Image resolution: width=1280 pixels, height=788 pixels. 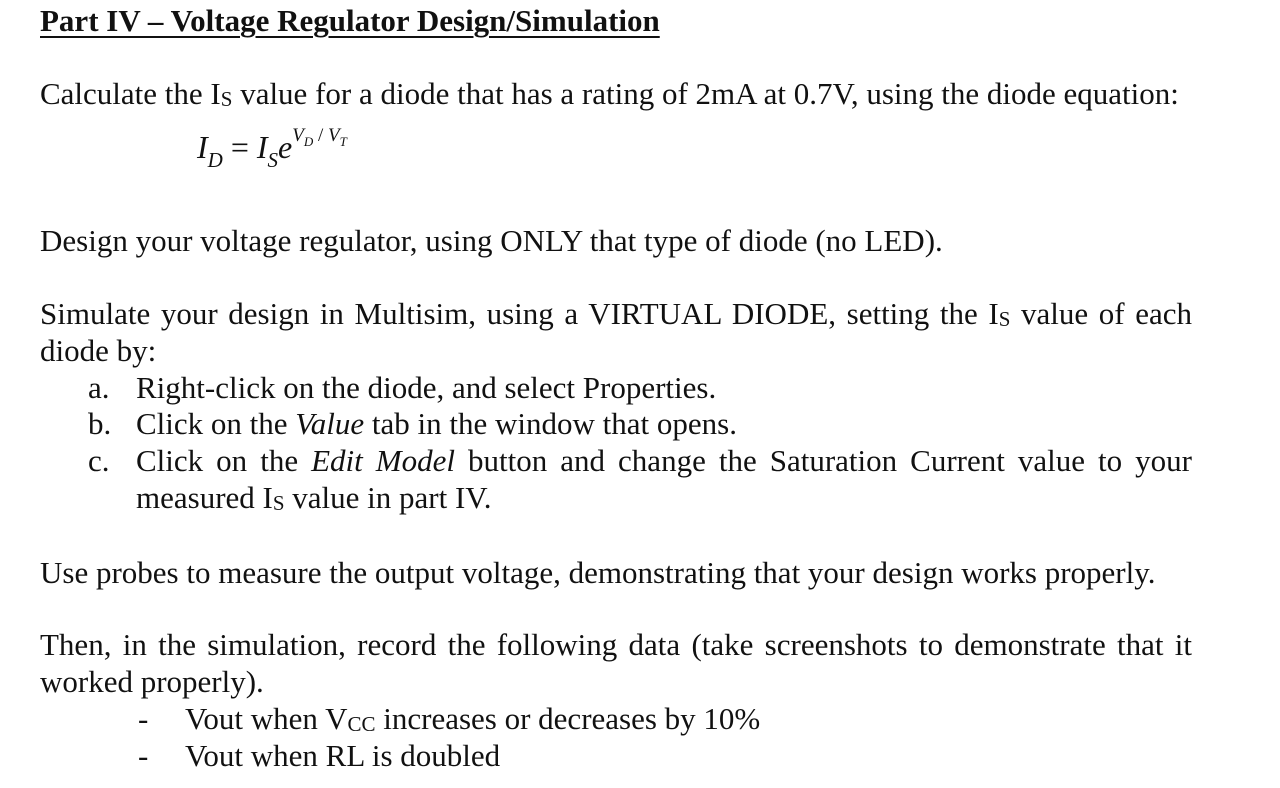 What do you see at coordinates (314, 497) in the screenshot?
I see `step-text-continued: measured IS value in part IV.` at bounding box center [314, 497].